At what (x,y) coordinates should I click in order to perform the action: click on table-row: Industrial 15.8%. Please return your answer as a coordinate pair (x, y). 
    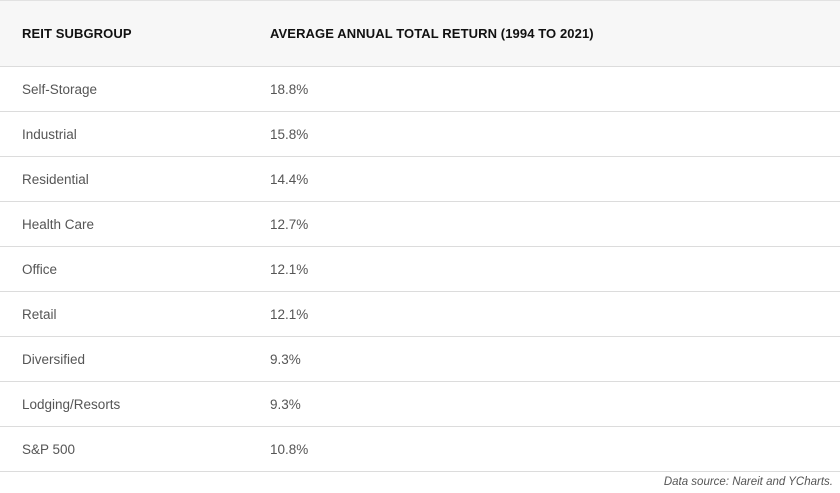
    Looking at the image, I should click on (420, 134).